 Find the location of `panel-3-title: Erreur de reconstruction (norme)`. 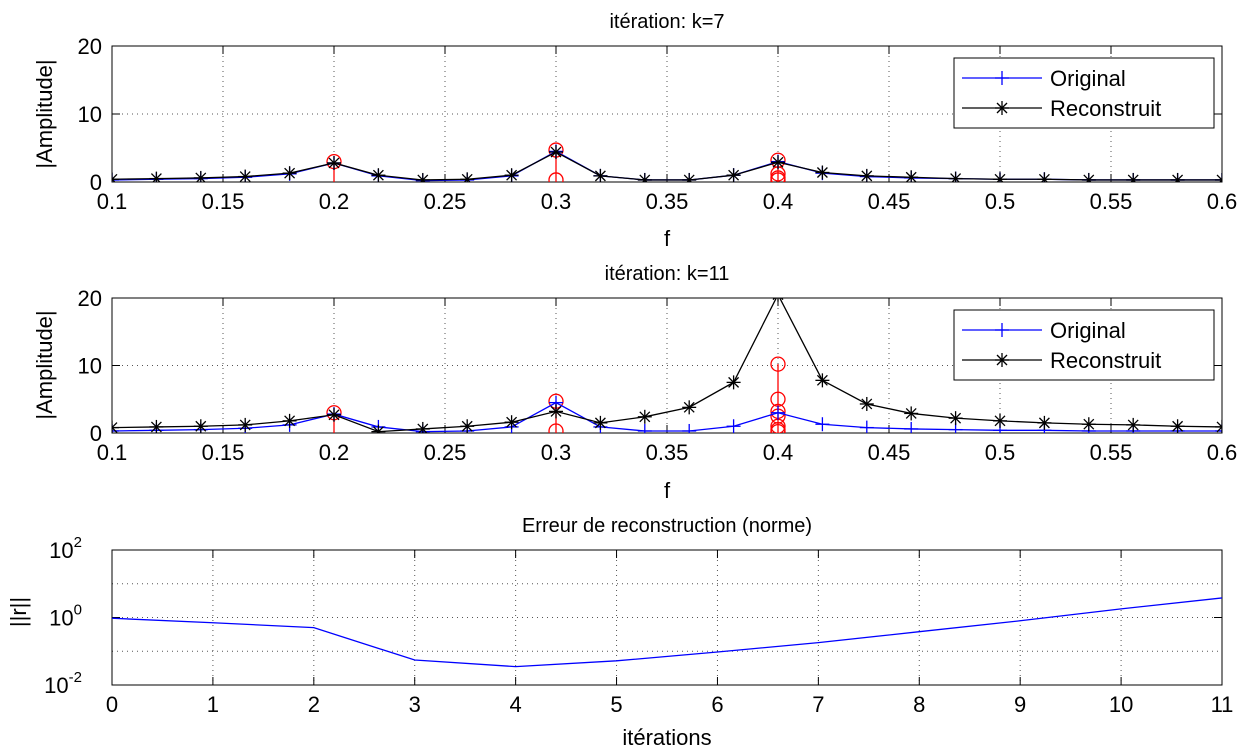

panel-3-title: Erreur de reconstruction (norme) is located at coordinates (667, 526).